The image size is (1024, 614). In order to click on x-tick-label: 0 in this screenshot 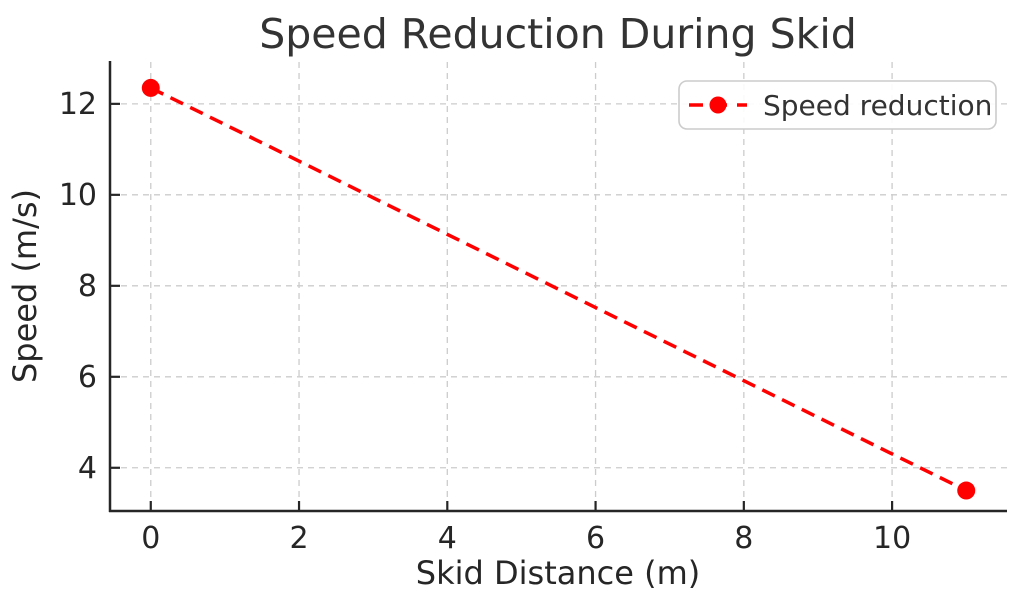, I will do `click(150, 538)`.